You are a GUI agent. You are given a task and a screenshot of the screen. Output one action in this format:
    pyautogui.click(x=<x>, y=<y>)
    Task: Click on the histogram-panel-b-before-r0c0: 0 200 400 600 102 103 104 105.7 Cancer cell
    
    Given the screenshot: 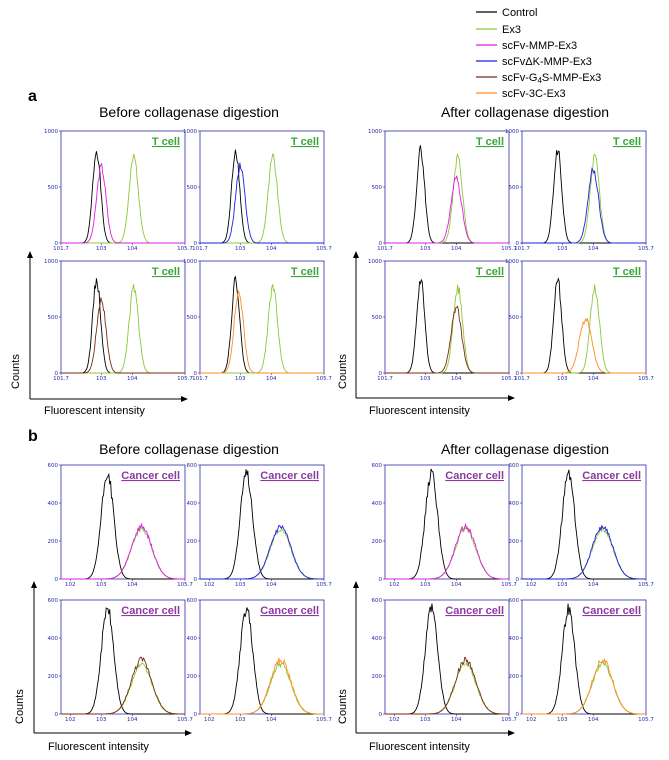 What is the action you would take?
    pyautogui.click(x=121, y=525)
    